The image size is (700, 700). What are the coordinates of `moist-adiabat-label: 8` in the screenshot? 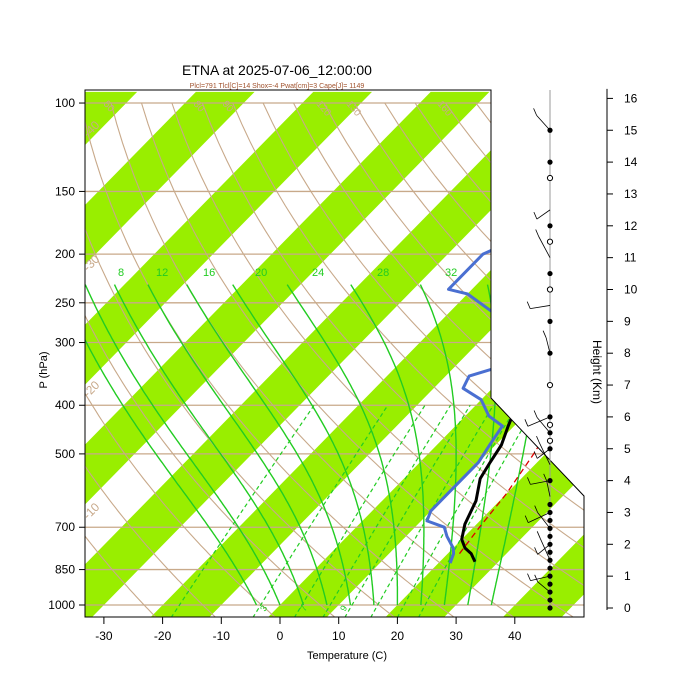 It's located at (121, 273).